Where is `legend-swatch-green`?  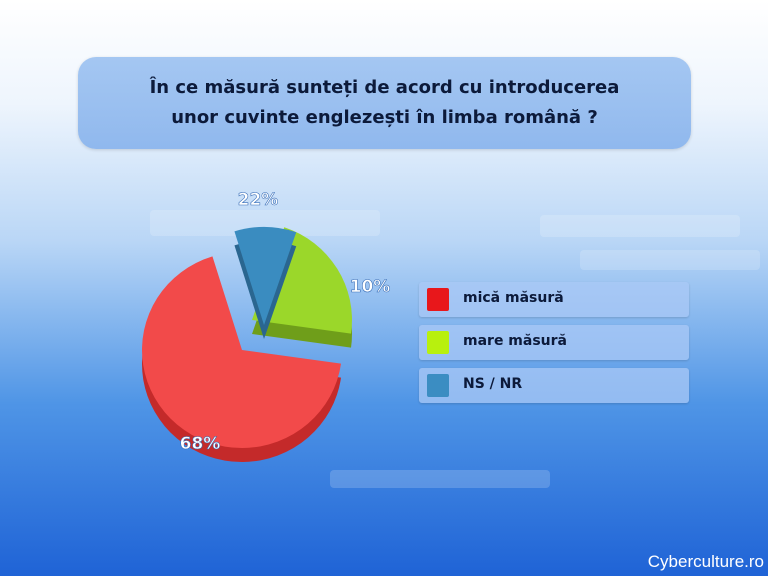 legend-swatch-green is located at coordinates (438, 342).